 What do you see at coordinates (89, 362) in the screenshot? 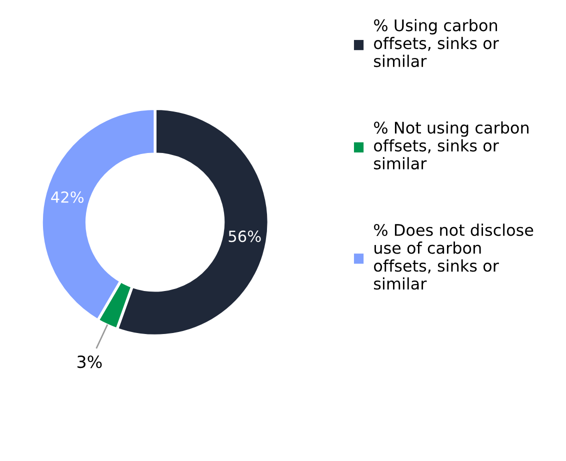
I see `data-label: 3%` at bounding box center [89, 362].